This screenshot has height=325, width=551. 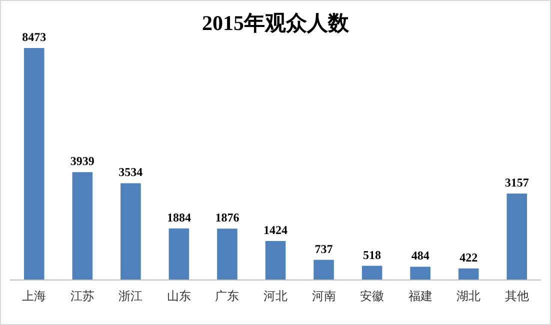 I want to click on chart-title: 2015年观众人数, so click(x=276, y=23).